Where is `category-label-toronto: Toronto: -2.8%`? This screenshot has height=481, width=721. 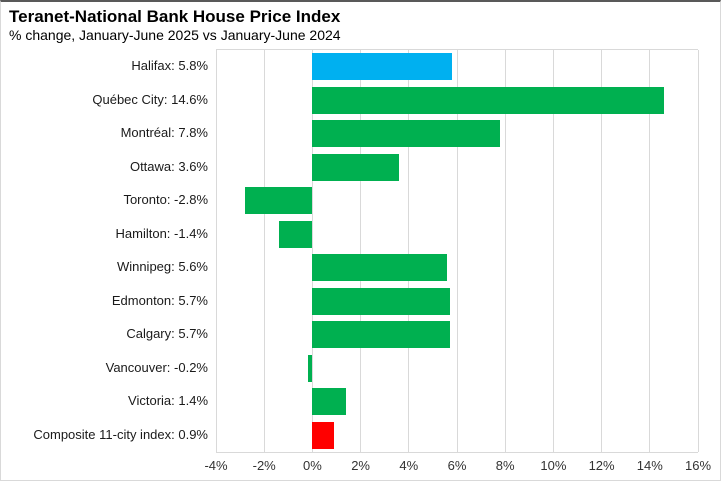 category-label-toronto: Toronto: -2.8% is located at coordinates (165, 199).